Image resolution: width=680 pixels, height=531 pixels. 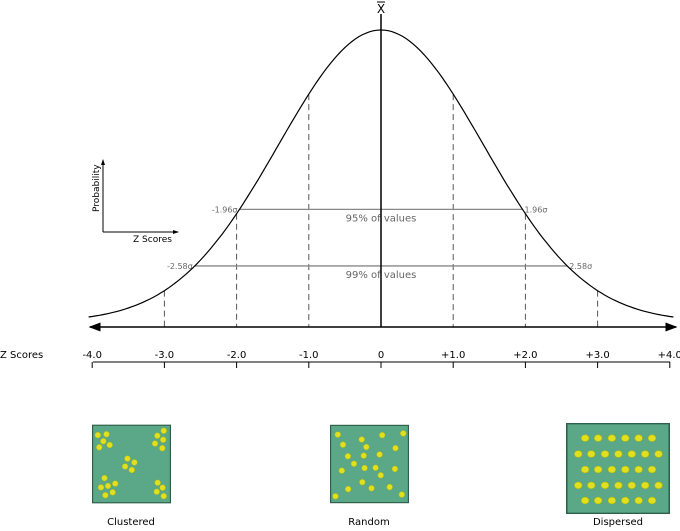 I want to click on mini-y-label: Probability, so click(x=97, y=188).